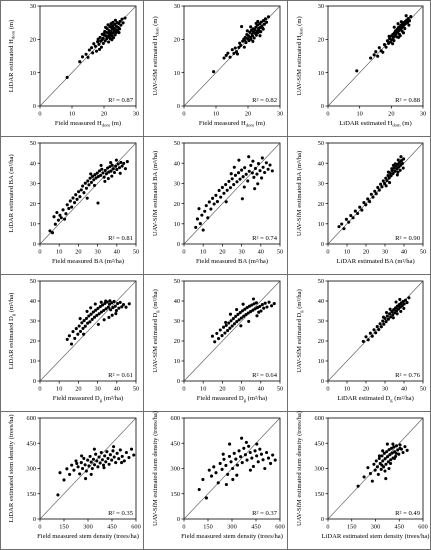 Image resolution: width=431 pixels, height=550 pixels. What do you see at coordinates (408, 100) in the screenshot?
I see `r-squared-label: R² = 0.88` at bounding box center [408, 100].